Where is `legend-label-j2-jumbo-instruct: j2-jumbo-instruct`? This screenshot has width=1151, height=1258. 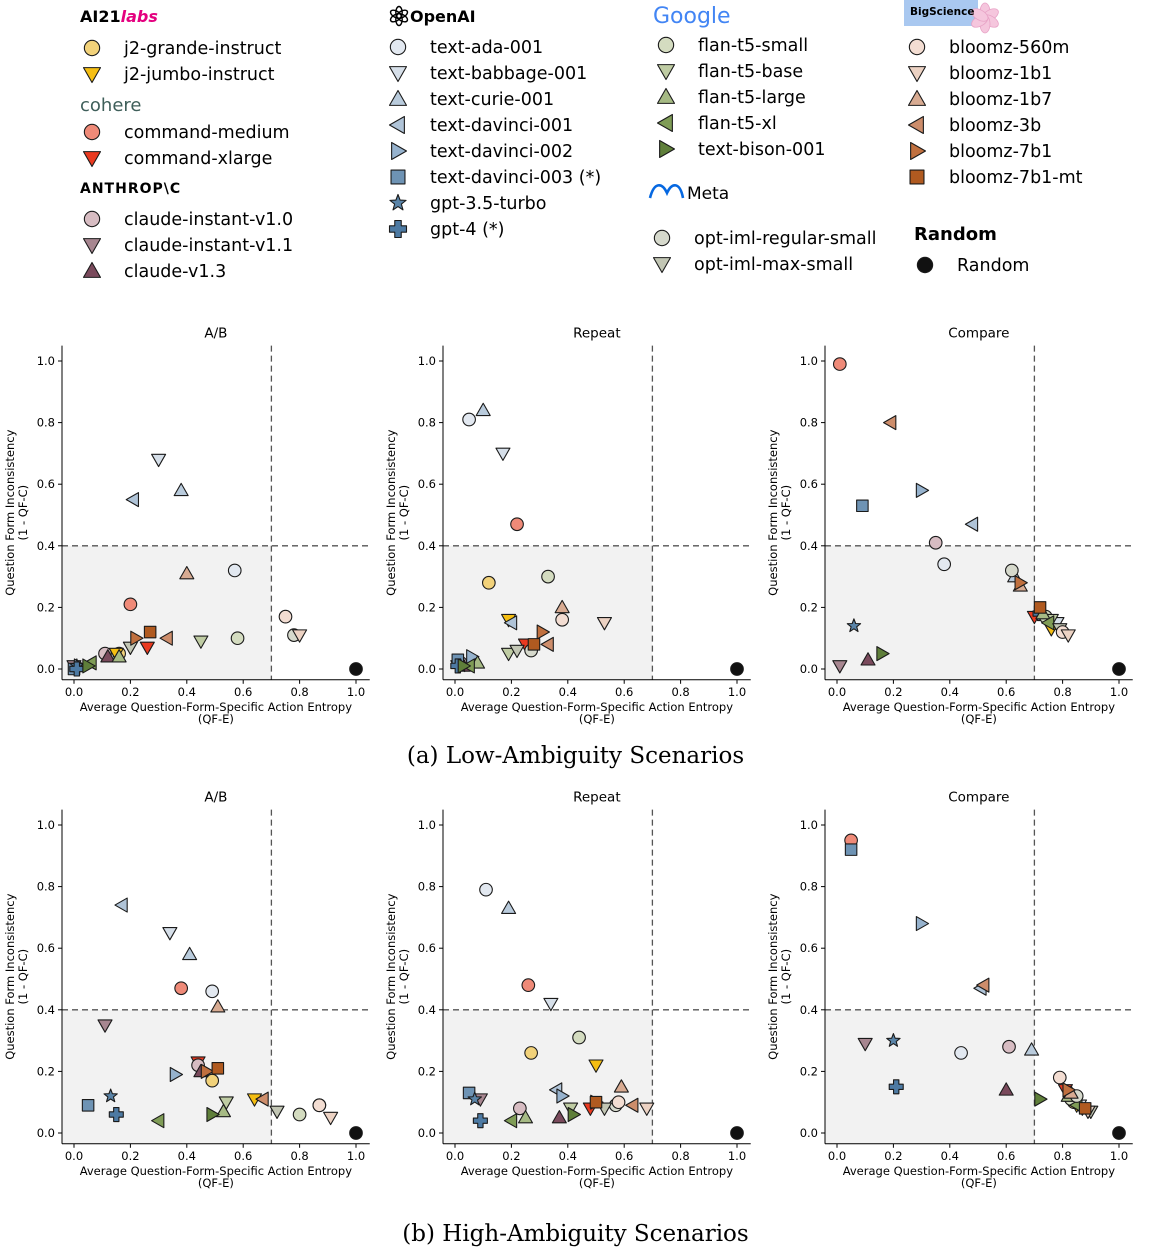 legend-label-j2-jumbo-instruct: j2-jumbo-instruct is located at coordinates (199, 75).